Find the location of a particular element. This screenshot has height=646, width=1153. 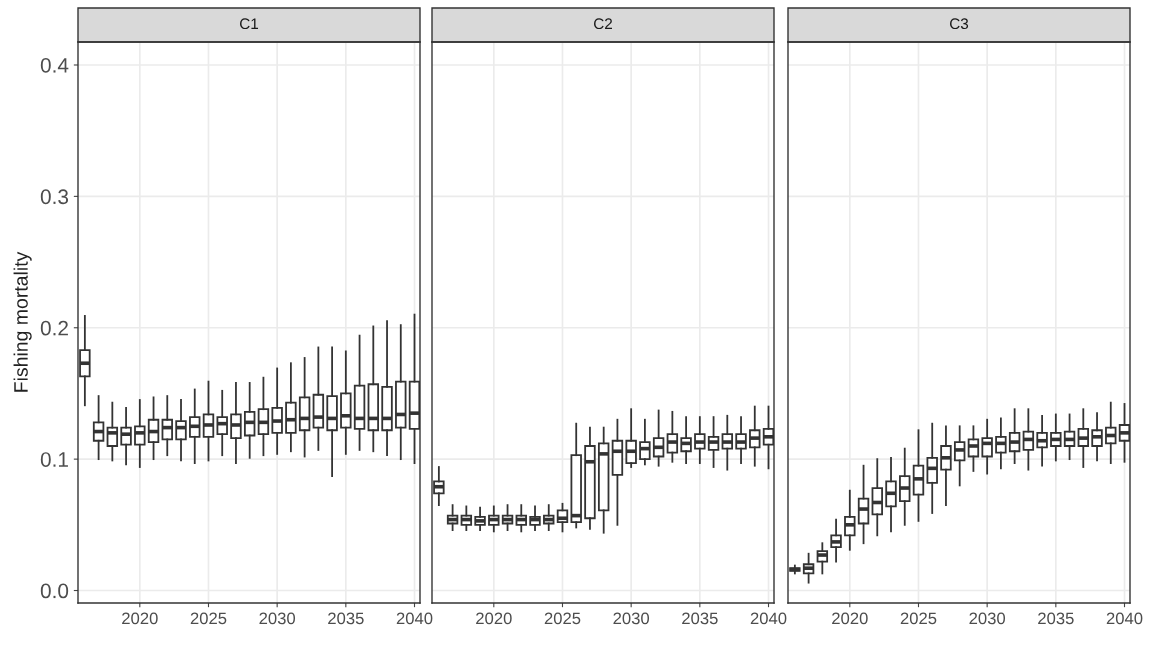

chart-title: C1 is located at coordinates (249, 24).